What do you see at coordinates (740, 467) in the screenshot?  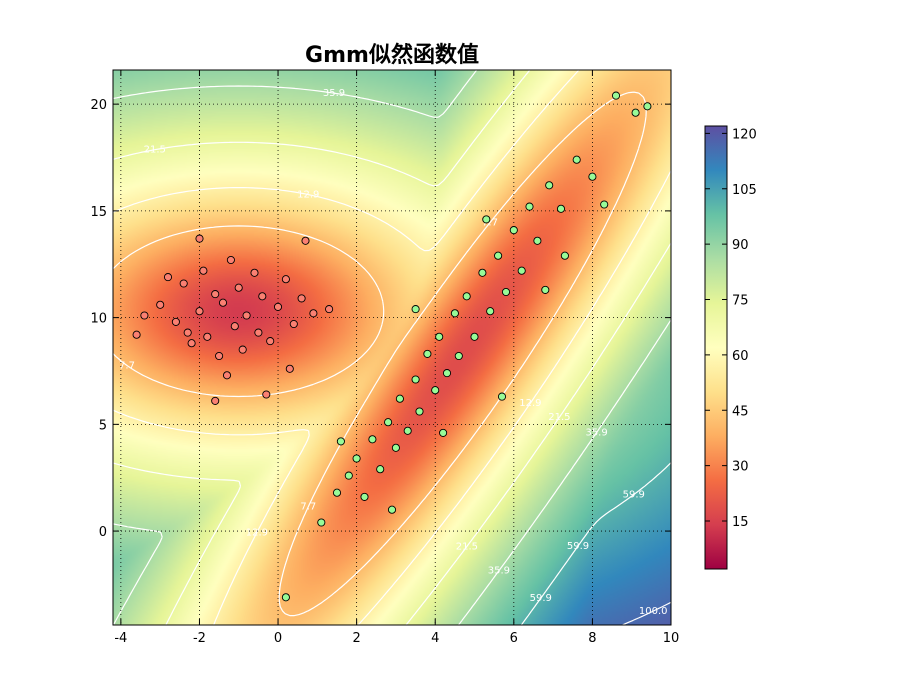 I see `colorbar-tick-label-30: 30` at bounding box center [740, 467].